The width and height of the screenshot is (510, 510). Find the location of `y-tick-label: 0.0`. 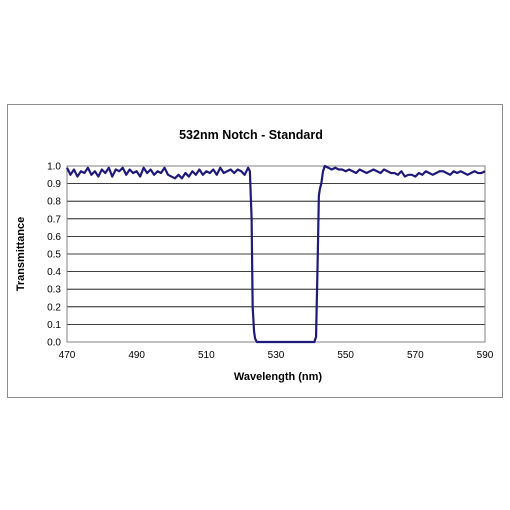

y-tick-label: 0.0 is located at coordinates (54, 343).